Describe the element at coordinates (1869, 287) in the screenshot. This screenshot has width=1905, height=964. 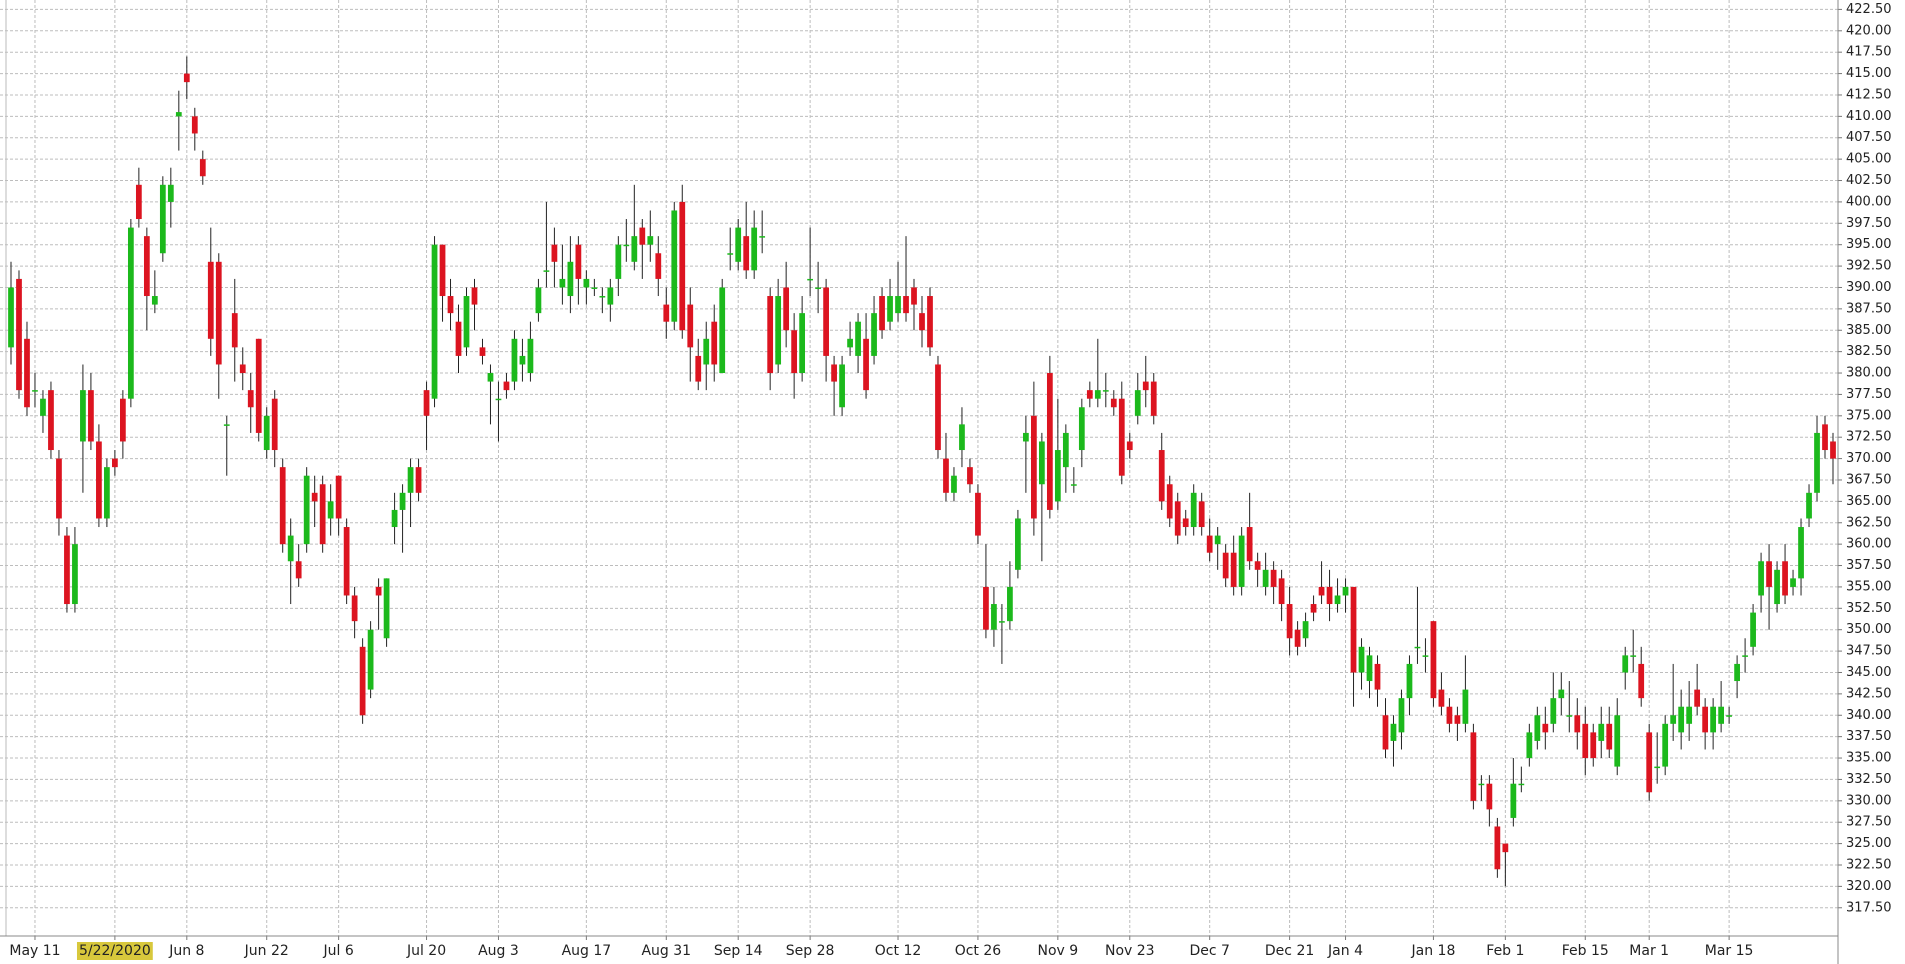
I see `y-tick-label: 390.00` at that location.